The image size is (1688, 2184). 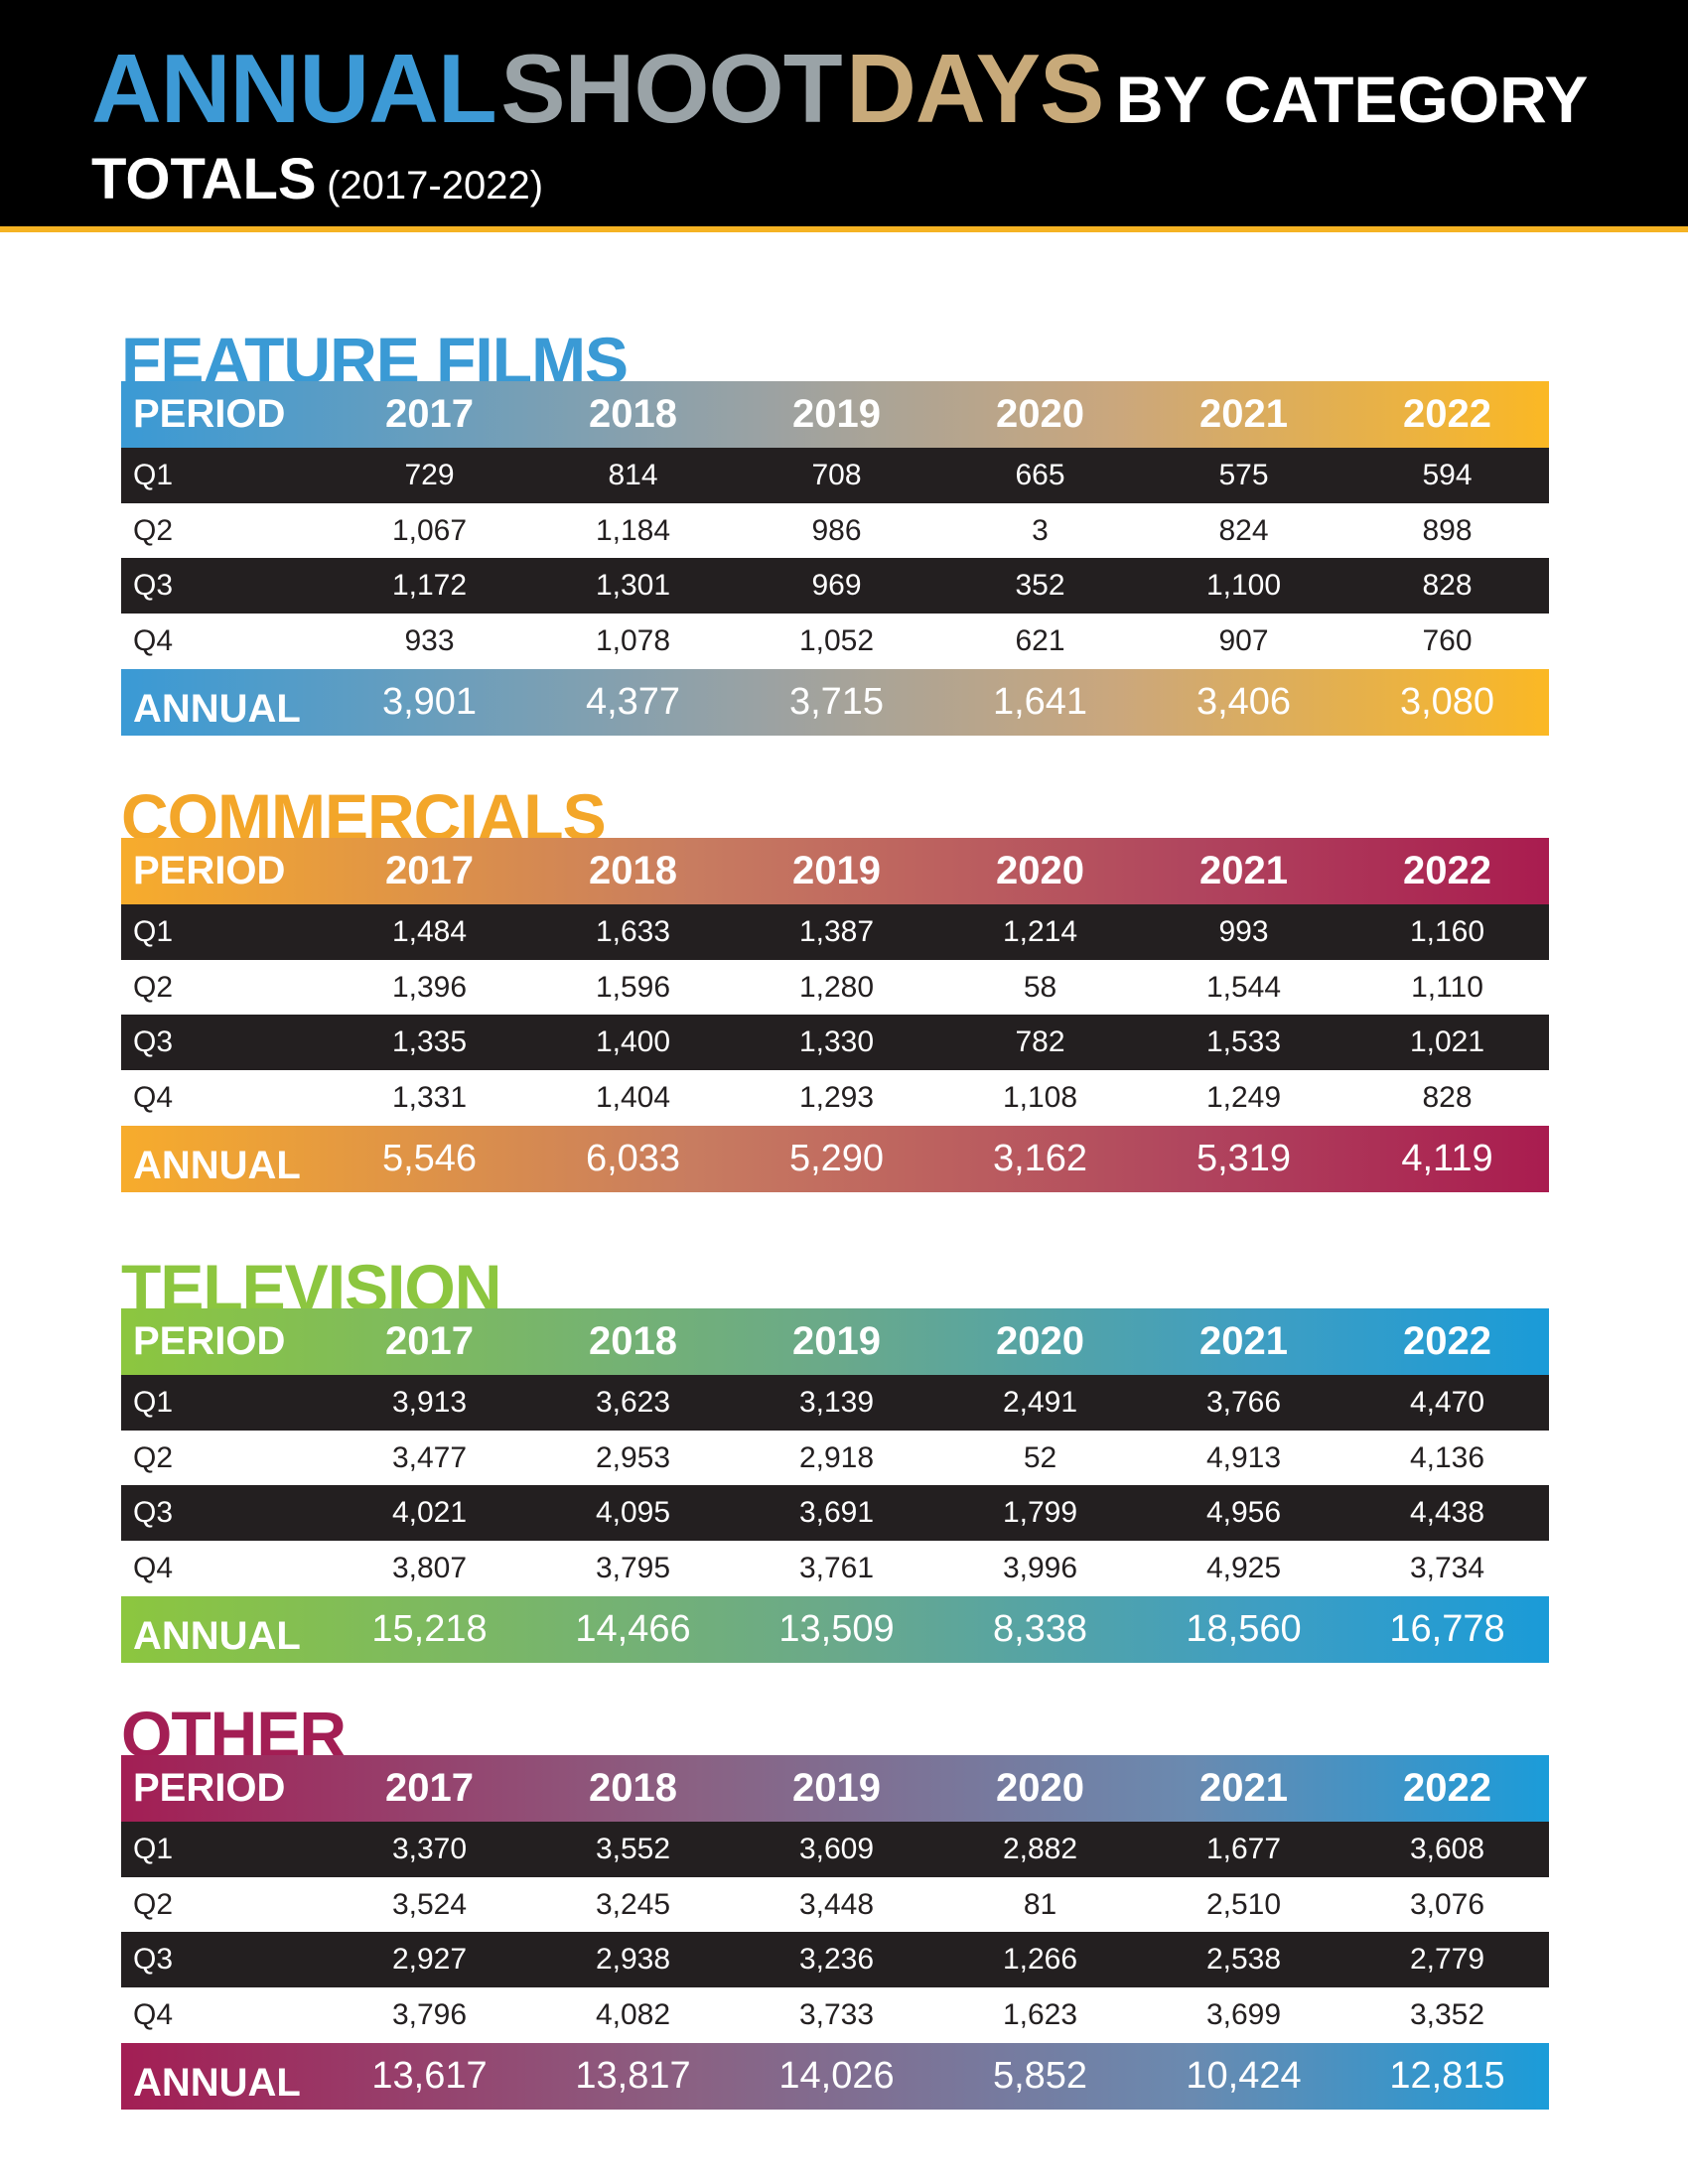 What do you see at coordinates (429, 1097) in the screenshot?
I see `table-cell: 1,331` at bounding box center [429, 1097].